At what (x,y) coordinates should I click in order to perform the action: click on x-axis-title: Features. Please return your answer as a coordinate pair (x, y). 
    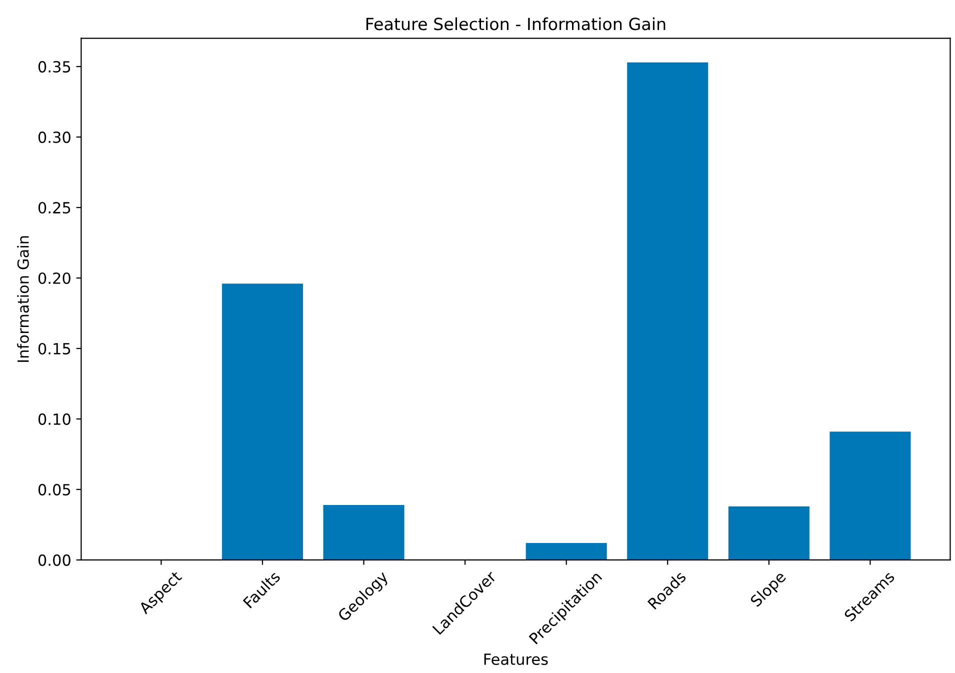
    Looking at the image, I should click on (516, 660).